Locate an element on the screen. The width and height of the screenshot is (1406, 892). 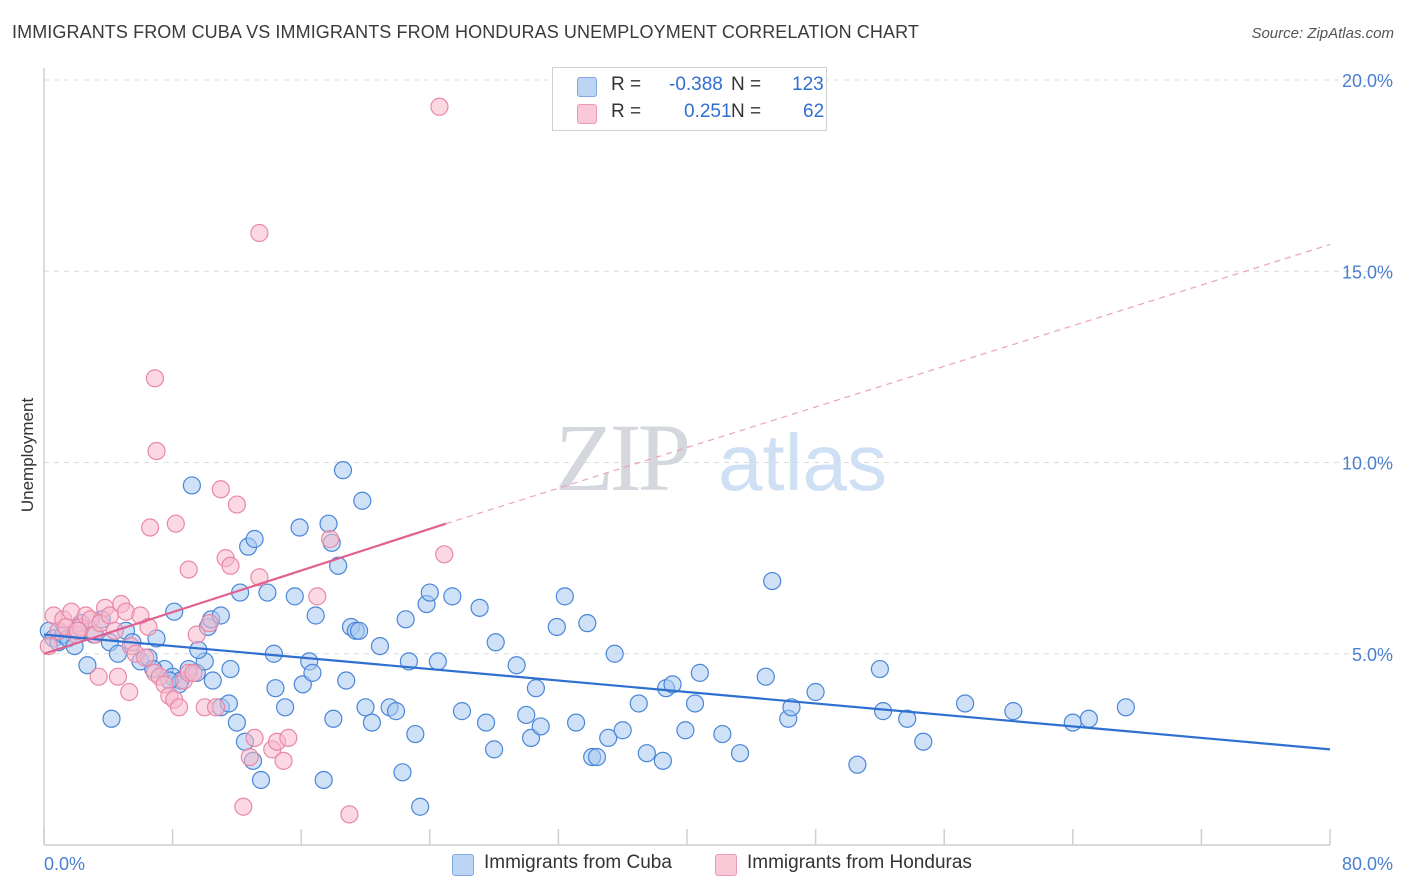
y-axis-title: Unemployment is located at coordinates (27, 455).